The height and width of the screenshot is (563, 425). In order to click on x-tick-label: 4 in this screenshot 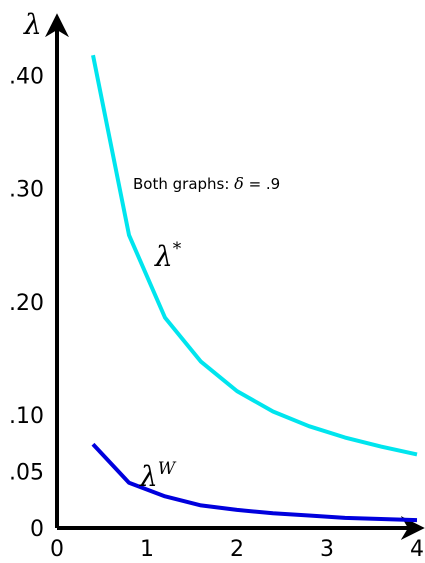, I will do `click(417, 549)`.